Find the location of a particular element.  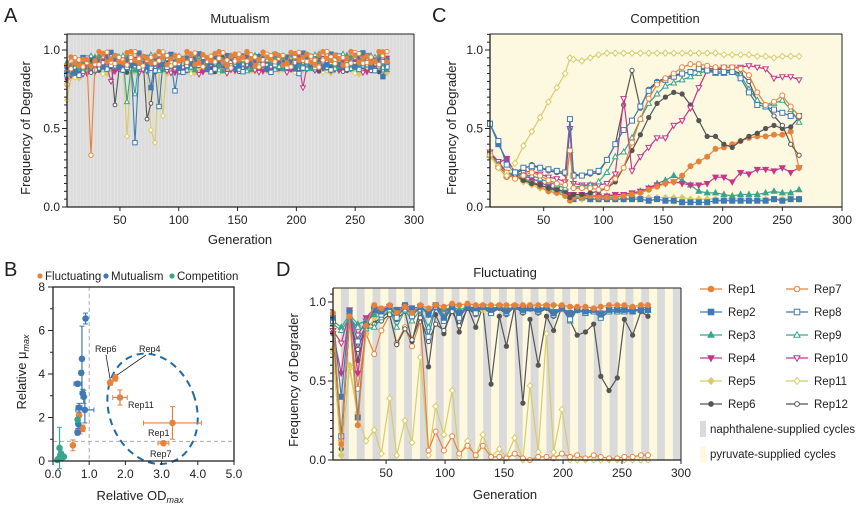

legend-label: Mutualism is located at coordinates (137, 277).